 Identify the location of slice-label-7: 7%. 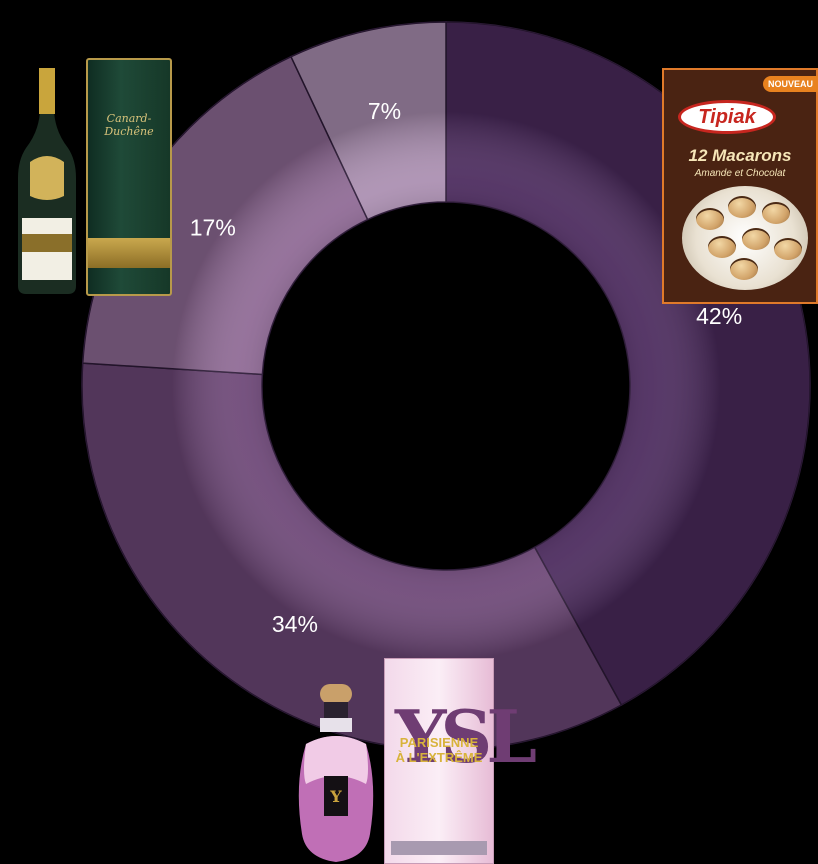
(384, 111).